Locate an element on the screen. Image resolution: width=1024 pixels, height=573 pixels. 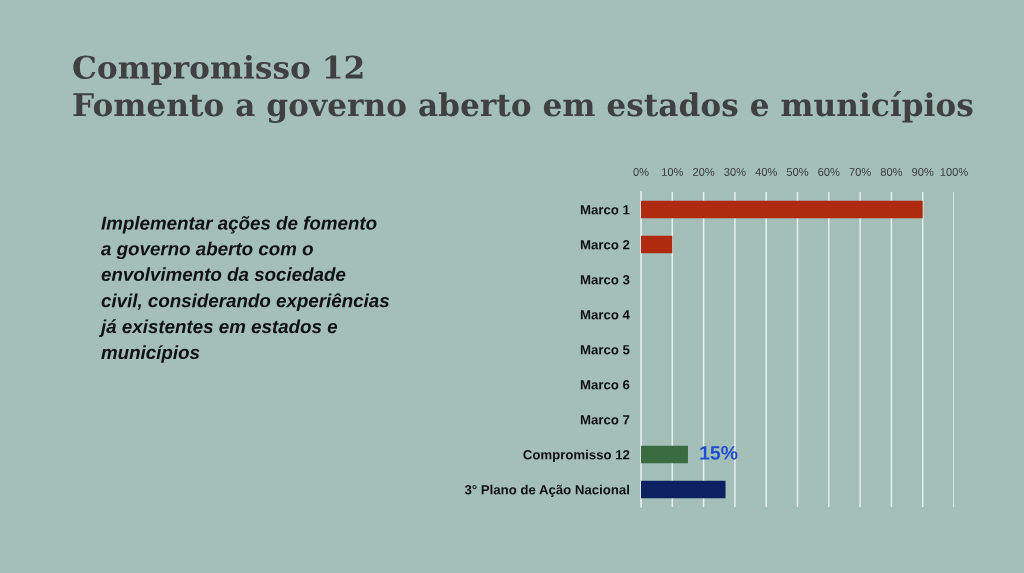
text: Compromisso 12 is located at coordinates (218, 70).